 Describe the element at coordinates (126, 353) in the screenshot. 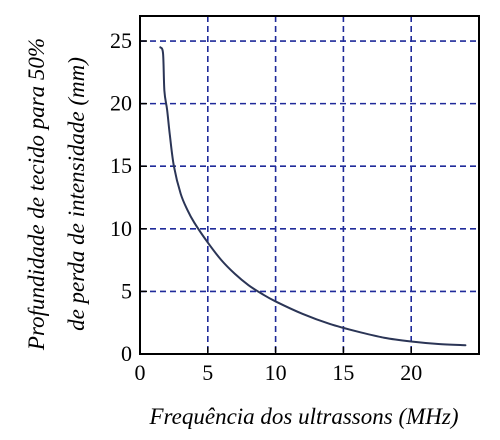

I see `y-tick-label-0: 0` at that location.